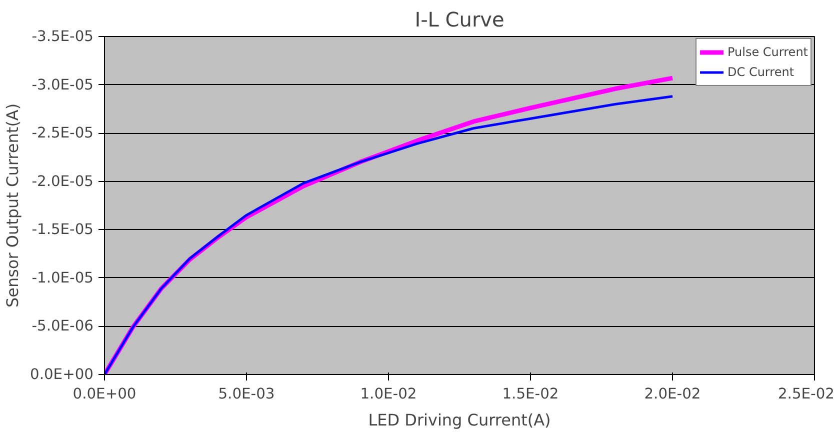  Describe the element at coordinates (768, 52) in the screenshot. I see `legend-label: Pulse Current` at that location.